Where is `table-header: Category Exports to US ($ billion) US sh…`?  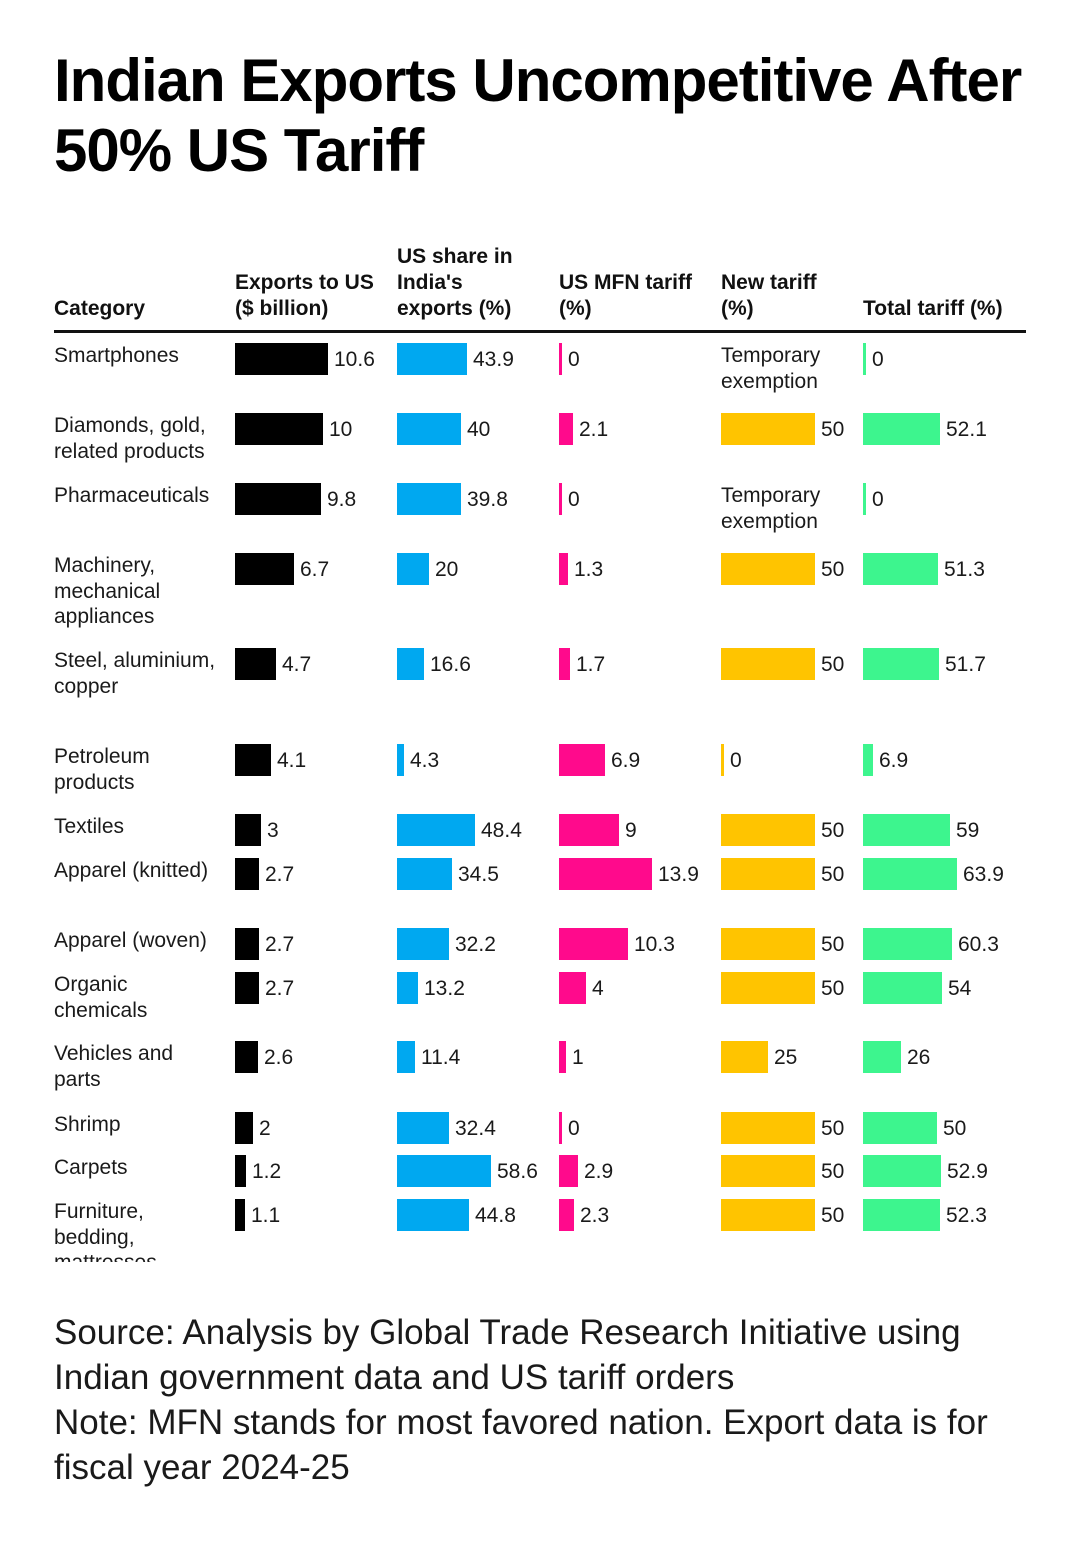
table-header: Category Exports to US ($ billion) US sh… is located at coordinates (540, 281).